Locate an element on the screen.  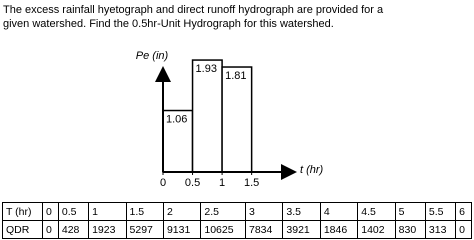
table-cell: 5 is located at coordinates (410, 211).